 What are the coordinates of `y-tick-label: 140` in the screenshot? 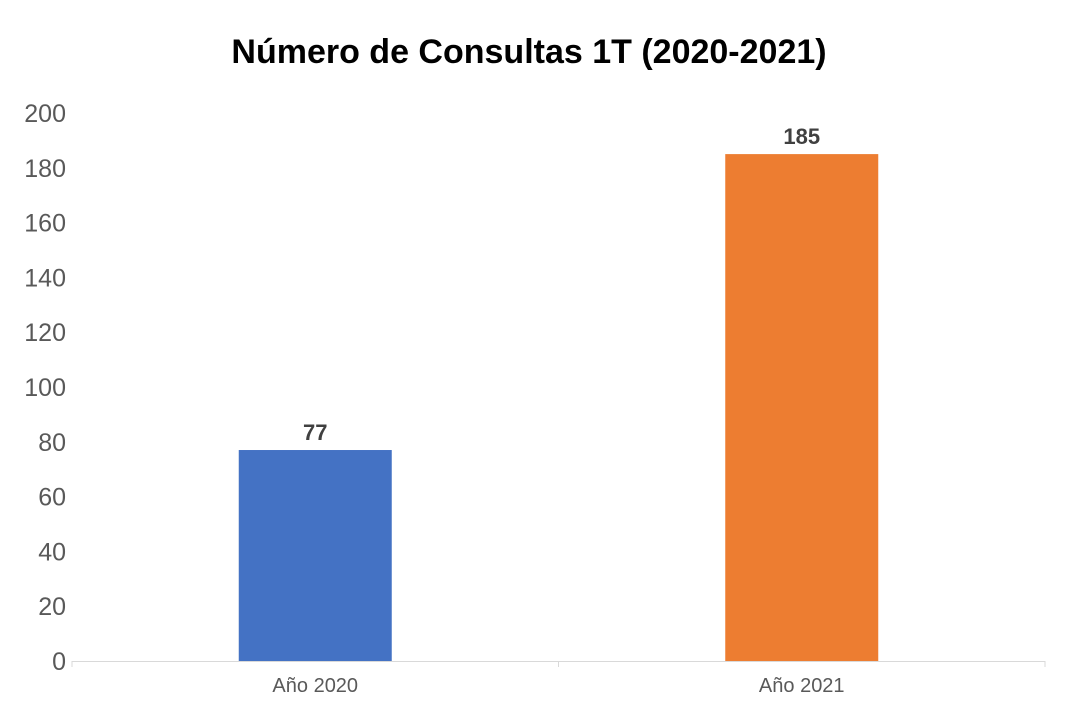 It's located at (45, 278).